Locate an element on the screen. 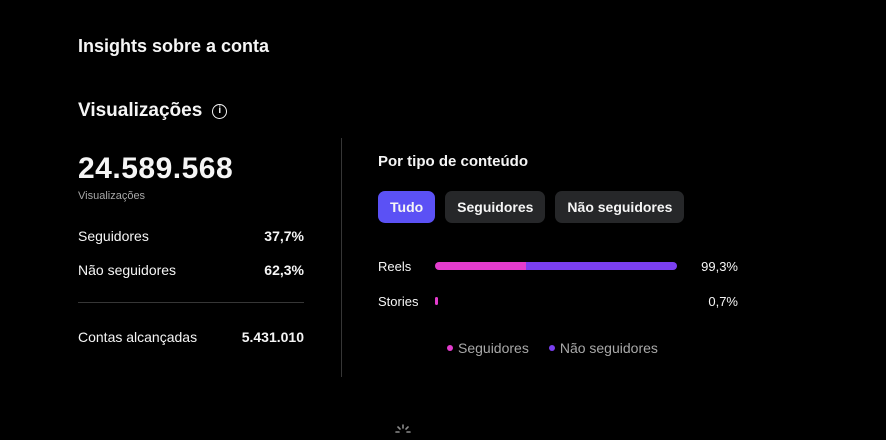  legend-followers: Seguidores is located at coordinates (488, 348).